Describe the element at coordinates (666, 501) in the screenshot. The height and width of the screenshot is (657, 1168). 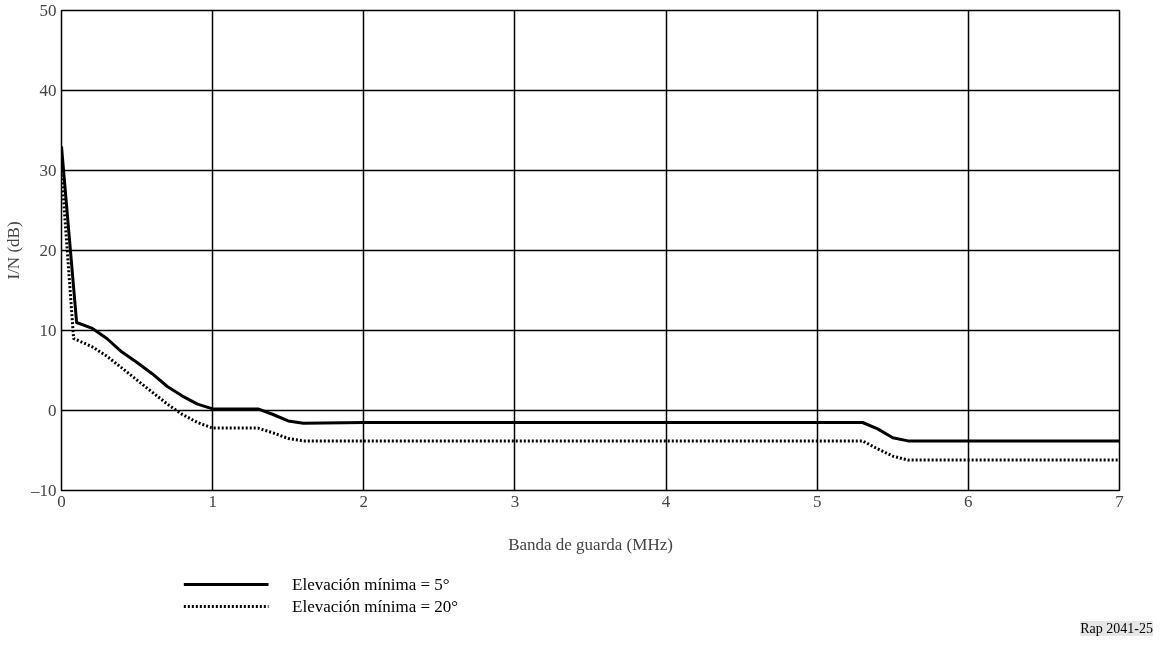
I see `x-tick-label: 4` at that location.